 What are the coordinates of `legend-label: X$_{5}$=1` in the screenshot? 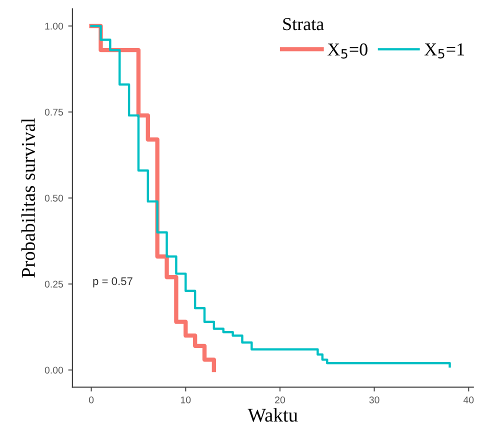 It's located at (444, 50).